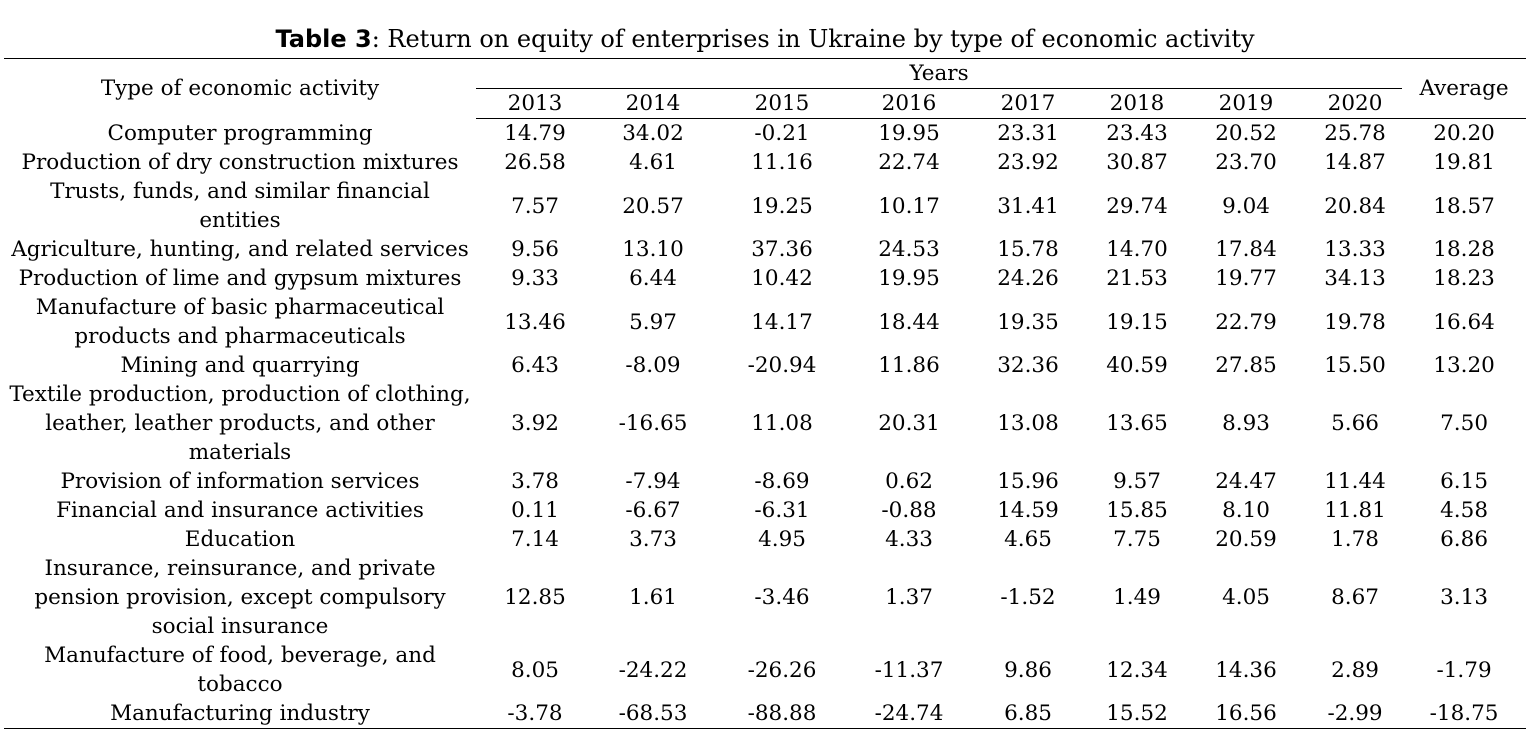 This screenshot has height=743, width=1530. Describe the element at coordinates (1464, 597) in the screenshot. I see `average-cell: 3.13` at that location.